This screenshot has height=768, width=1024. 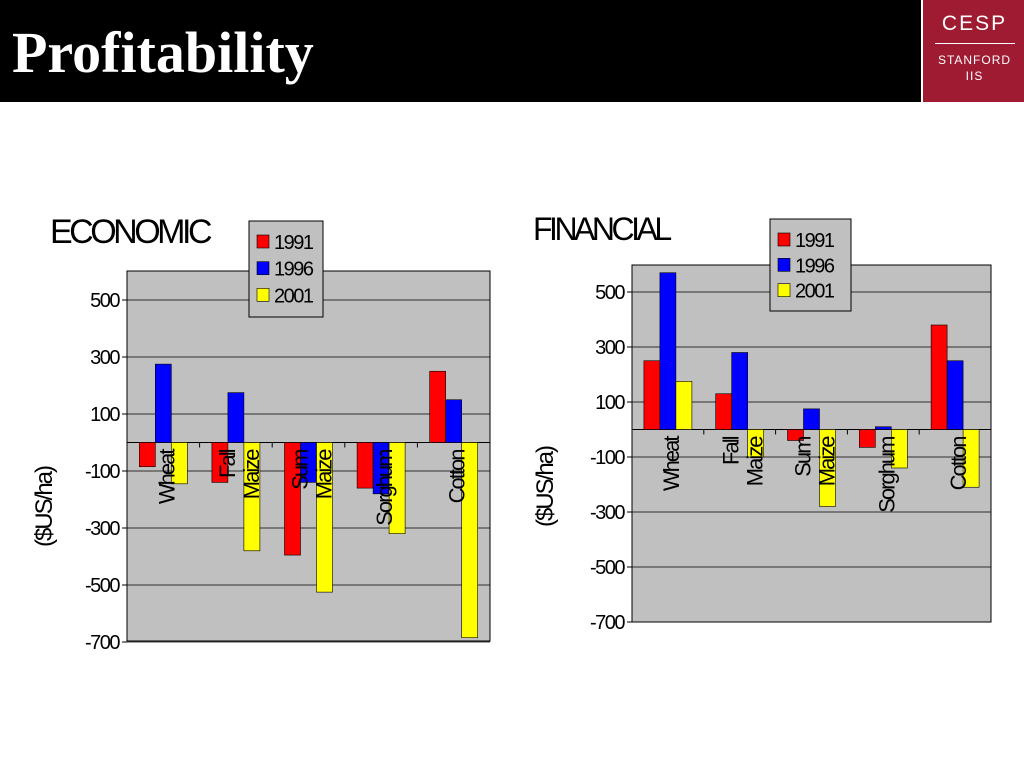 I want to click on economic-bar-cotton-1996, so click(x=454, y=421).